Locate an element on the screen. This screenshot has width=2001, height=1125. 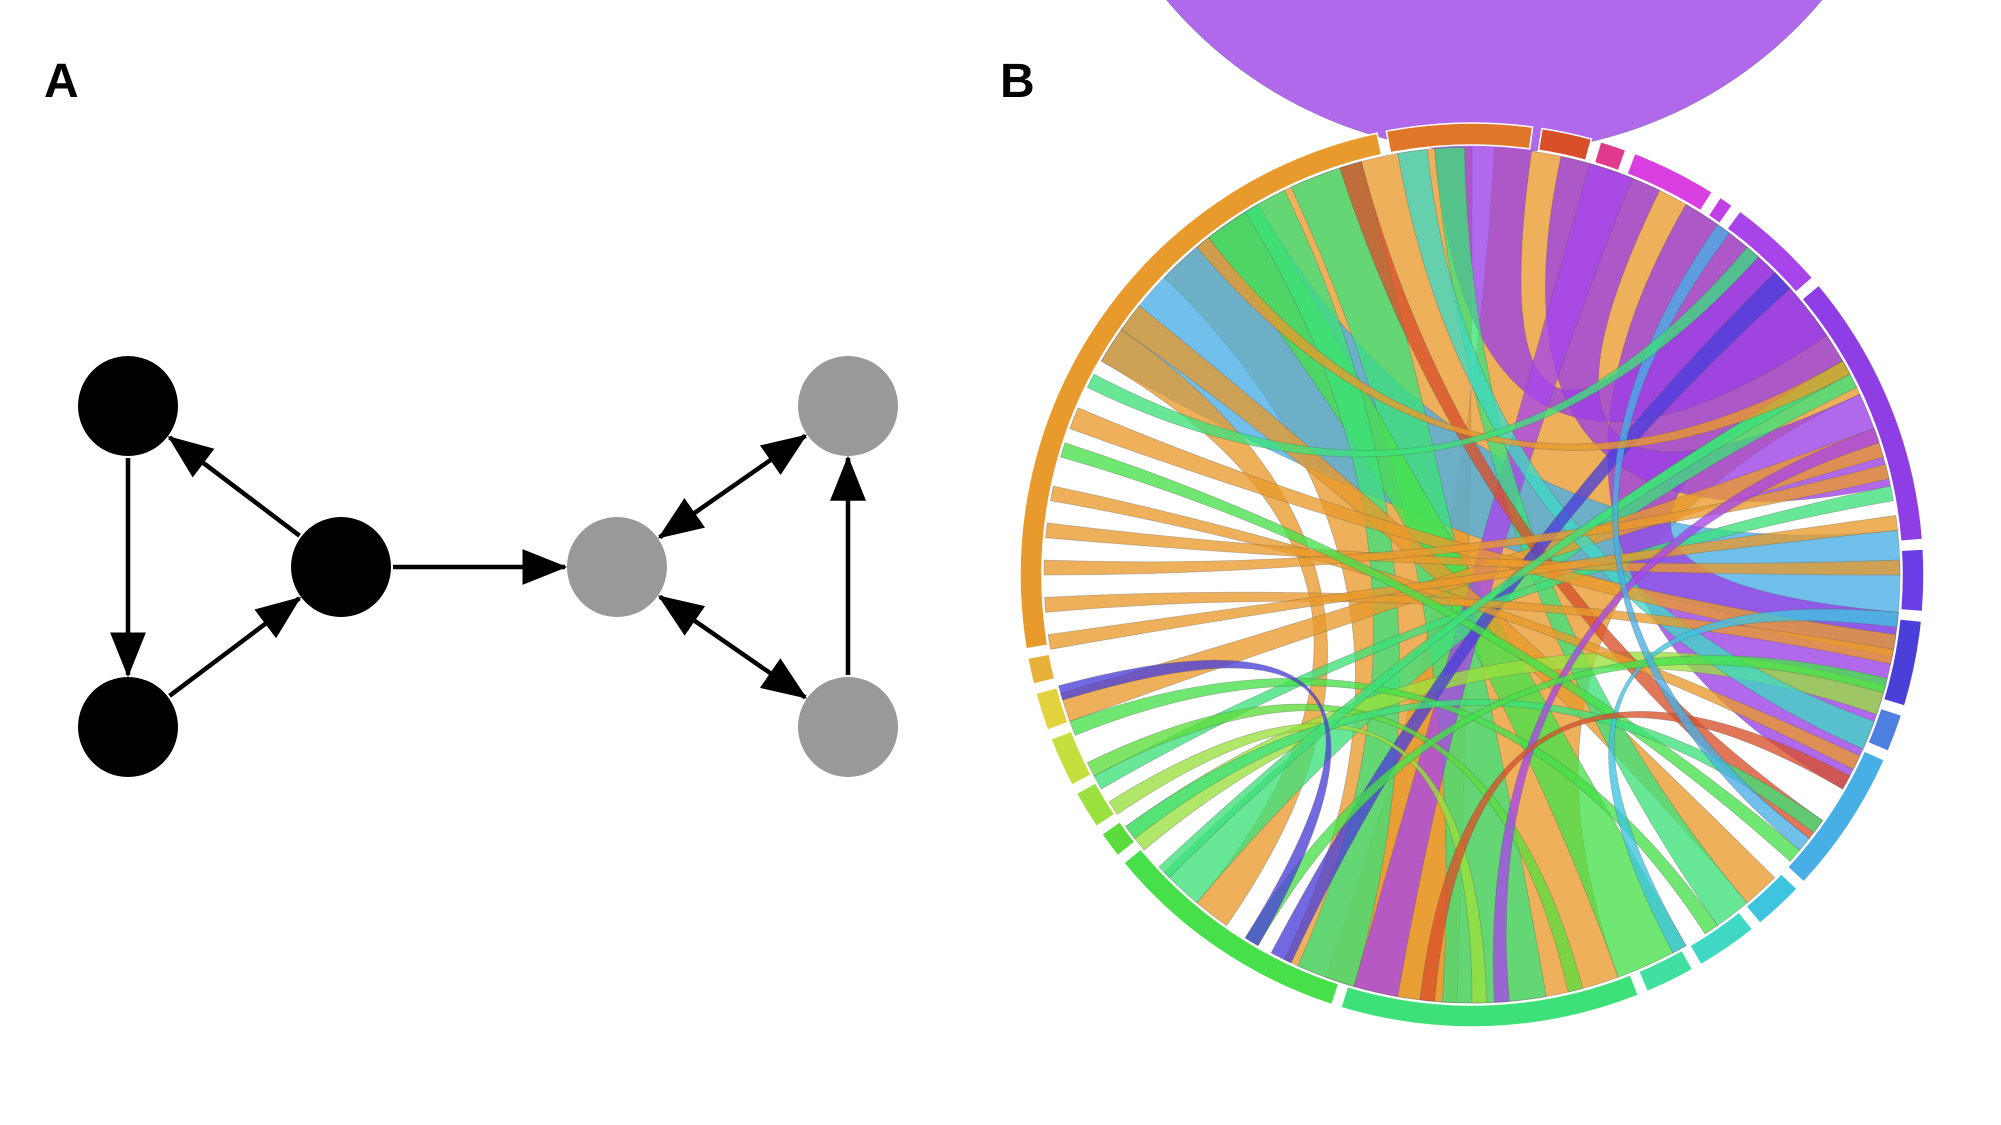
edge-g1-g3 is located at coordinates (732, 647).